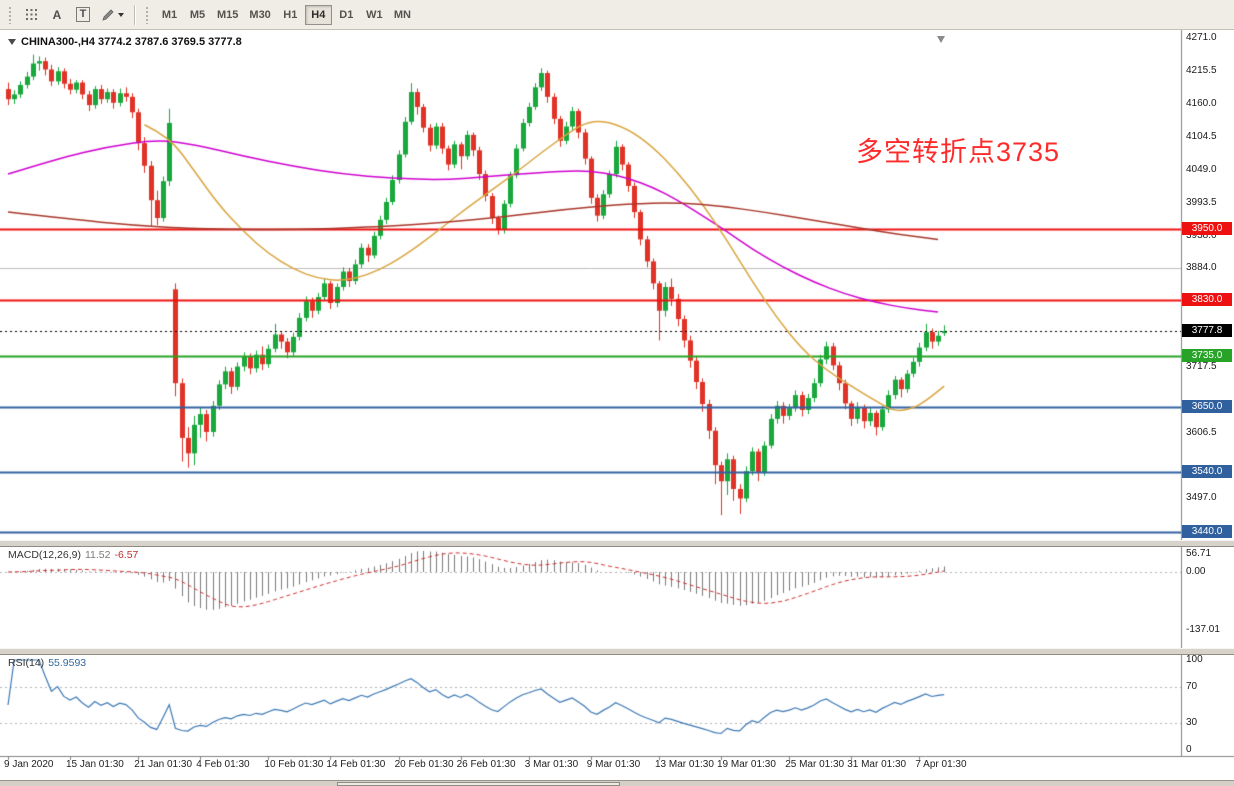  What do you see at coordinates (617, 15) in the screenshot?
I see `main-toolbar: A T M1 M5 M15 M30 H1 H4 D1 W1 MN` at bounding box center [617, 15].